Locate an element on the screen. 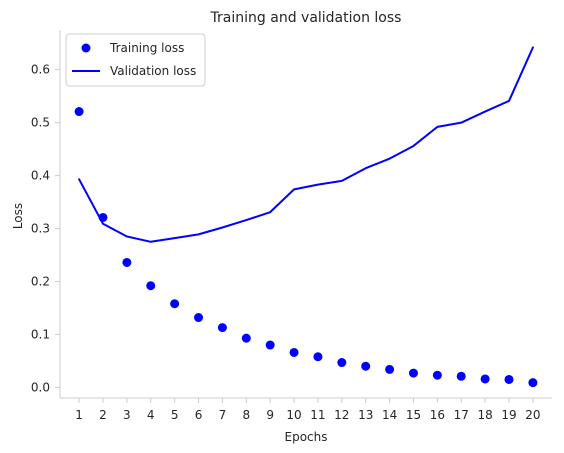  y-tick-label: 0.2 is located at coordinates (40, 282).